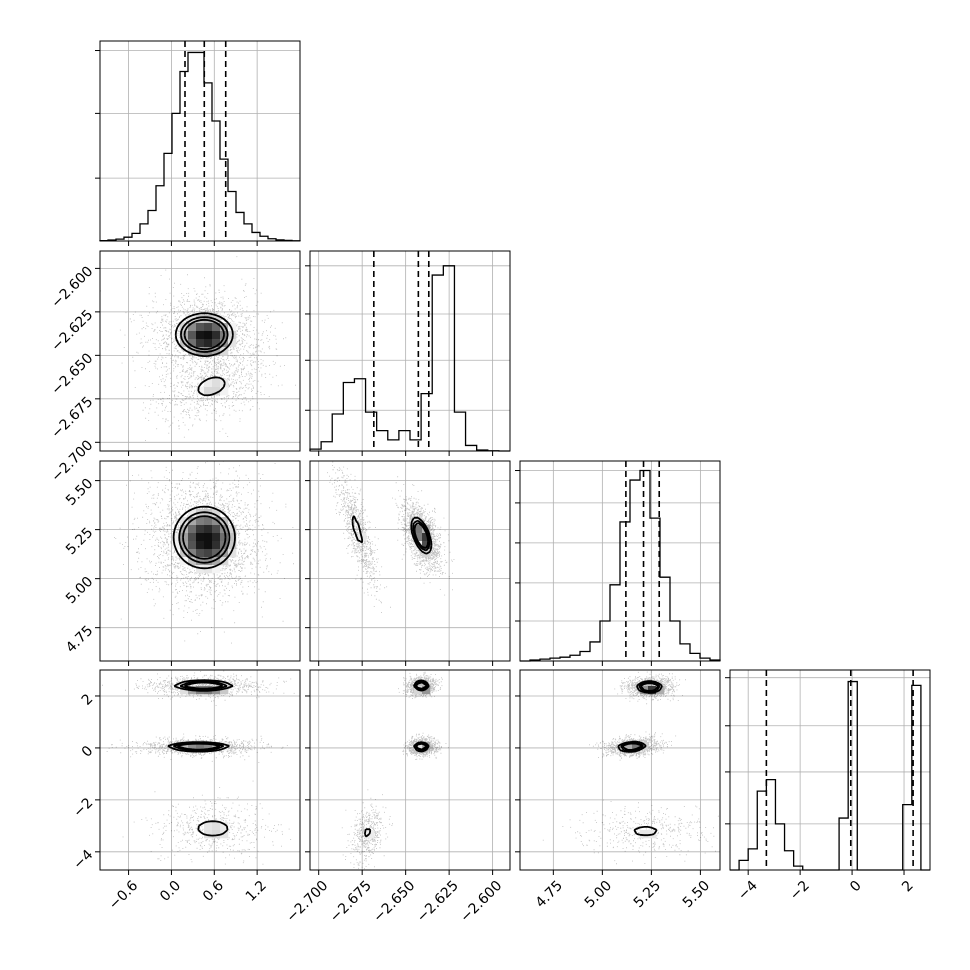 This screenshot has width=970, height=970. What do you see at coordinates (549, 894) in the screenshot?
I see `x-tick-label-2-0: 4.75` at bounding box center [549, 894].